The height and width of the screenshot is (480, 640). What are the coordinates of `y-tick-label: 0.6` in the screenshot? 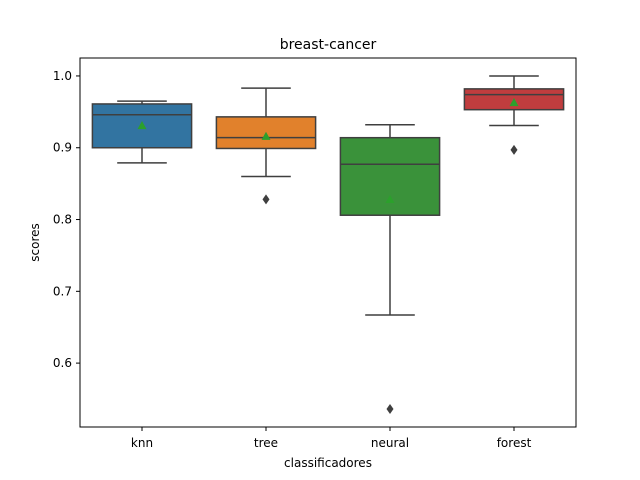 It's located at (62, 363).